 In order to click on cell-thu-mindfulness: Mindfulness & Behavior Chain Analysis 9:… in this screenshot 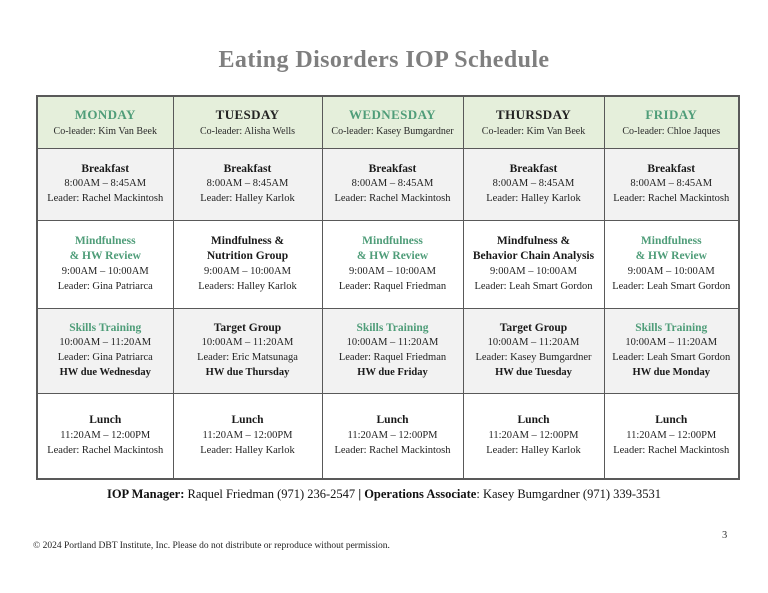, I will do `click(533, 264)`.